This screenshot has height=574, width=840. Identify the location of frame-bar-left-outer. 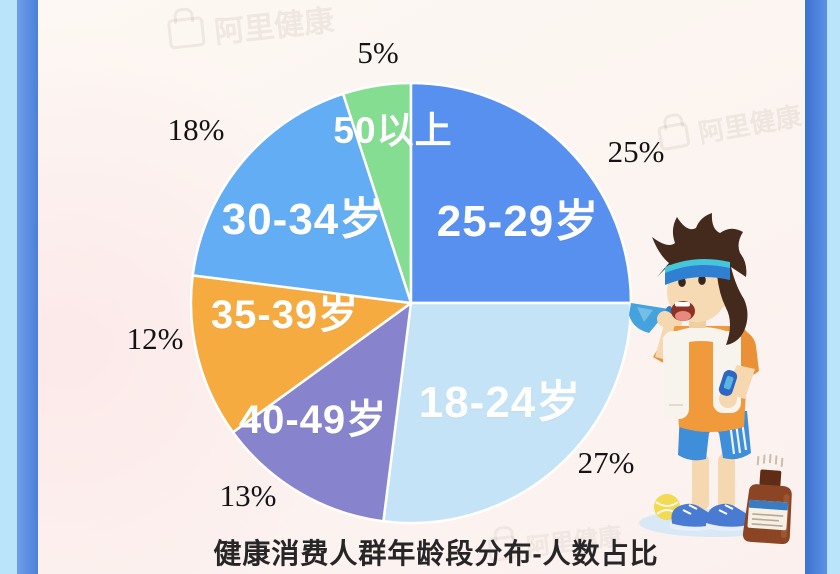
(8, 287).